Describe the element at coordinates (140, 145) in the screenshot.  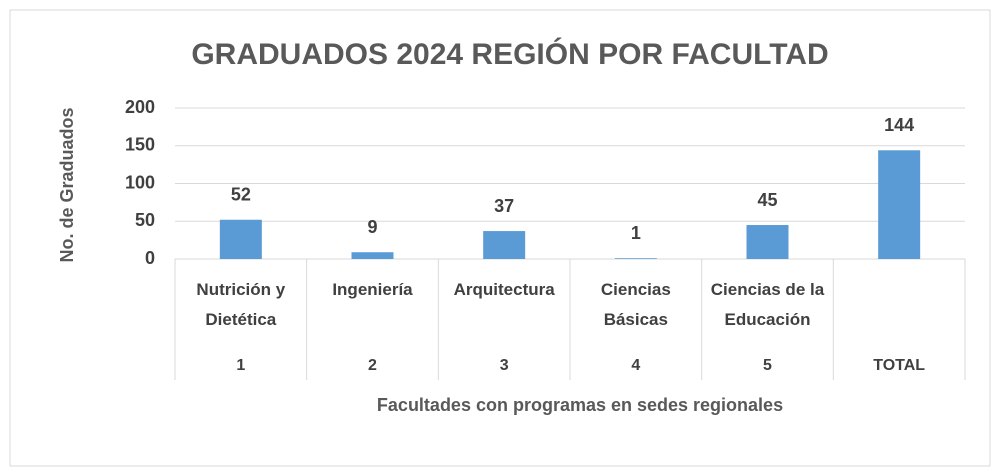
I see `y-tick-label: 150` at that location.